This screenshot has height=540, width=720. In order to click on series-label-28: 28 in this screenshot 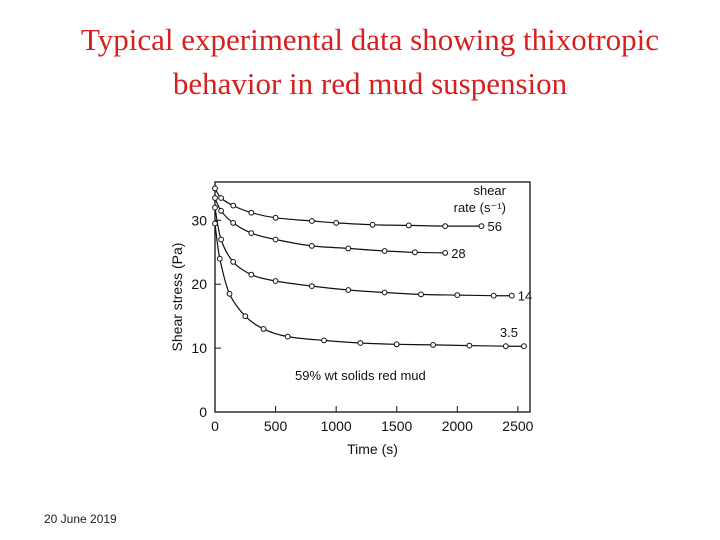, I will do `click(458, 253)`.